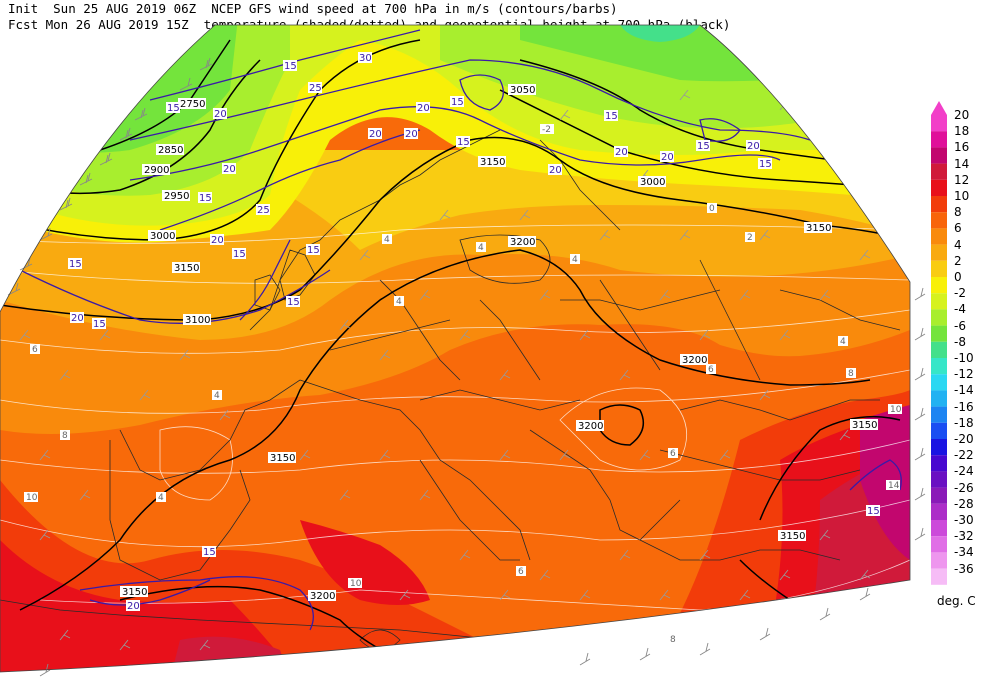 Image resolution: width=1000 pixels, height=680 pixels. Describe the element at coordinates (964, 487) in the screenshot. I see `colorbar-label: -26` at that location.